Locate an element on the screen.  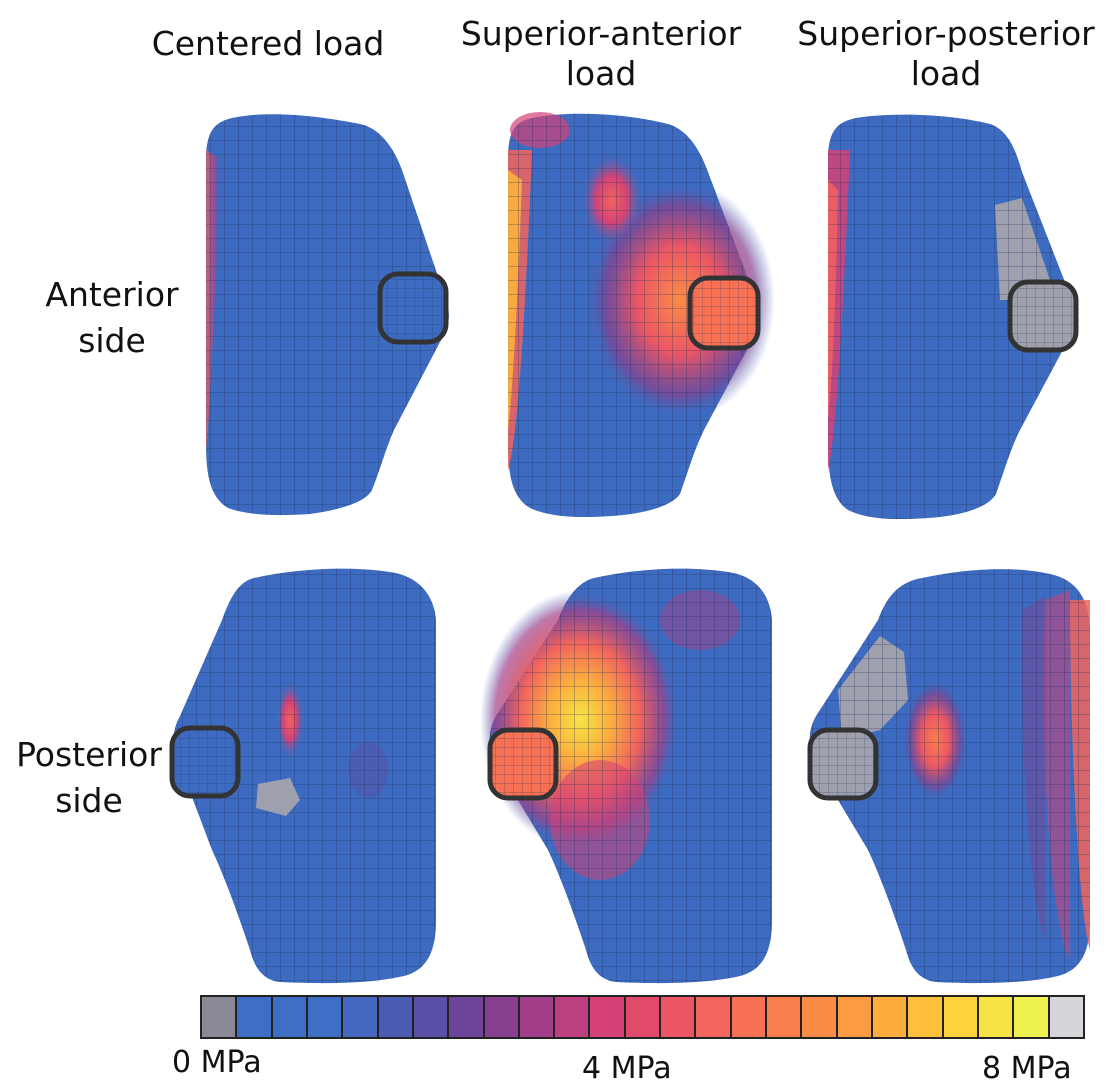
panel-anterior-superior-posterior is located at coordinates (953, 317).